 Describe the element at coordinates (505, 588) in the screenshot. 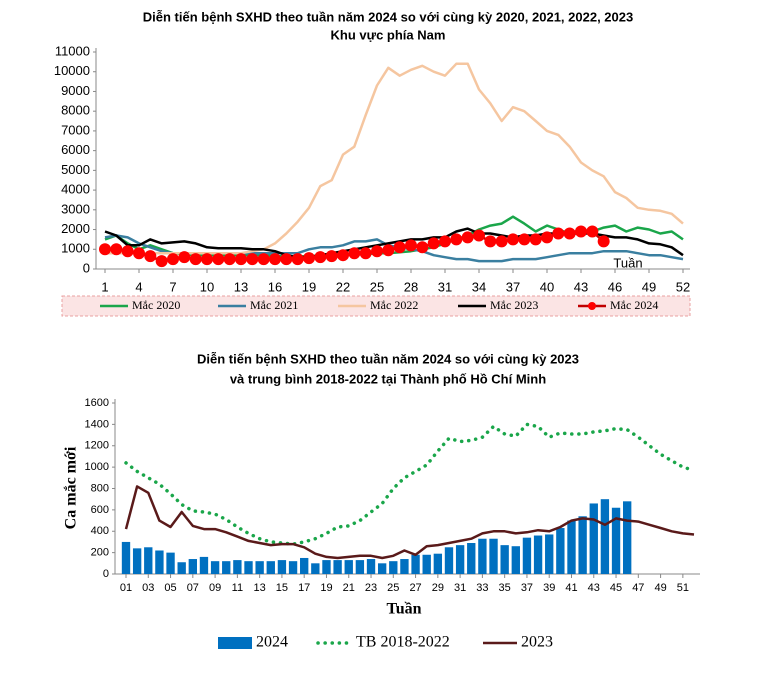

I see `x-tick-label: 35` at that location.